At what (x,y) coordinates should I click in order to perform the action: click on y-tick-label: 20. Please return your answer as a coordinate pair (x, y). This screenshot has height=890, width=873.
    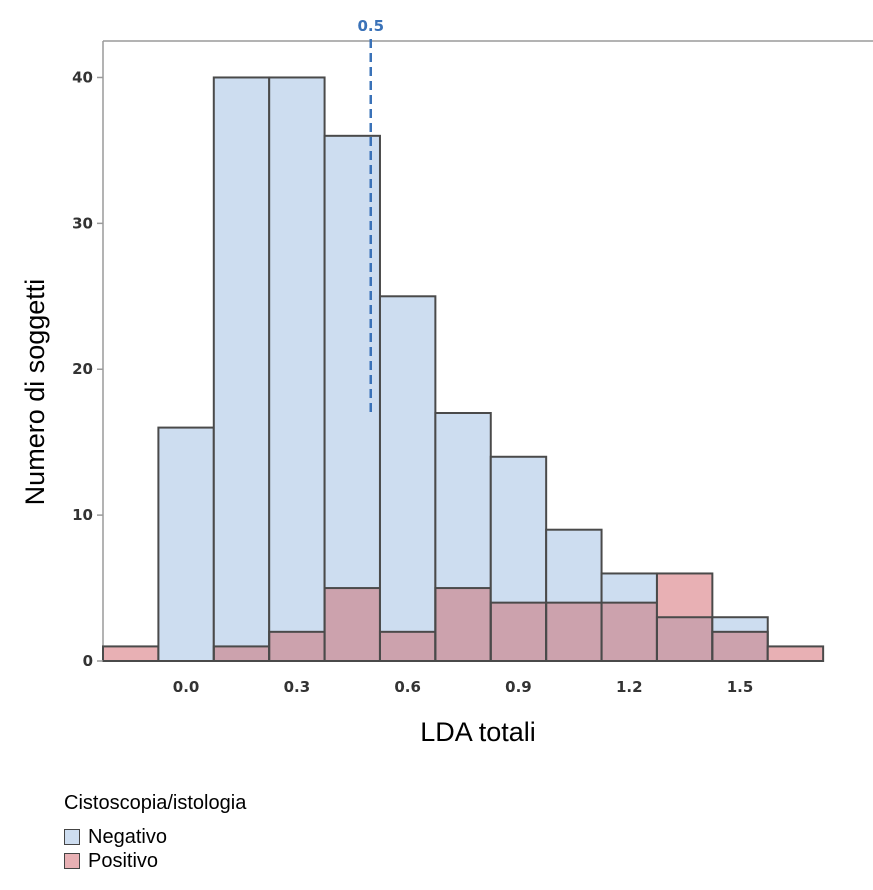
    Looking at the image, I should click on (82, 369).